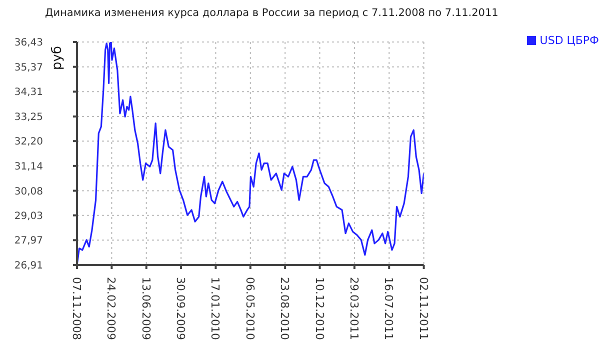 This screenshot has height=343, width=613. I want to click on y-axis-title: руб, so click(57, 58).